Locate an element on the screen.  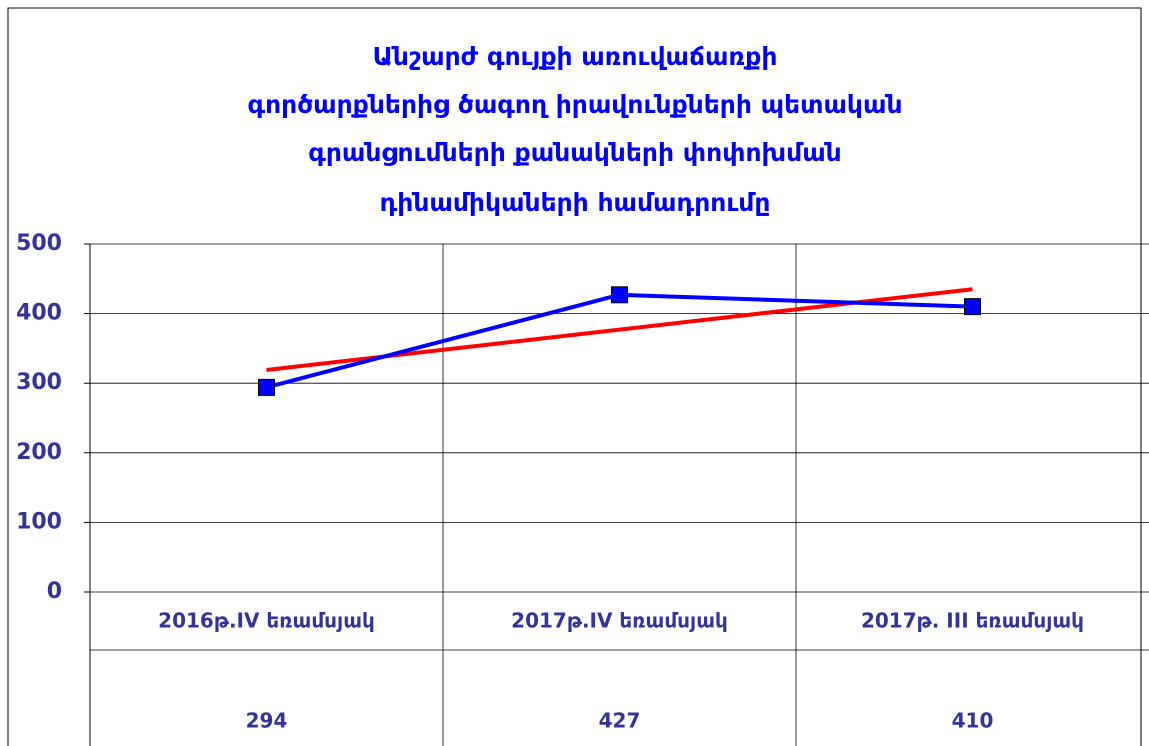
x-tick-label: 2017թ.IV եռամսյակ is located at coordinates (619, 621).